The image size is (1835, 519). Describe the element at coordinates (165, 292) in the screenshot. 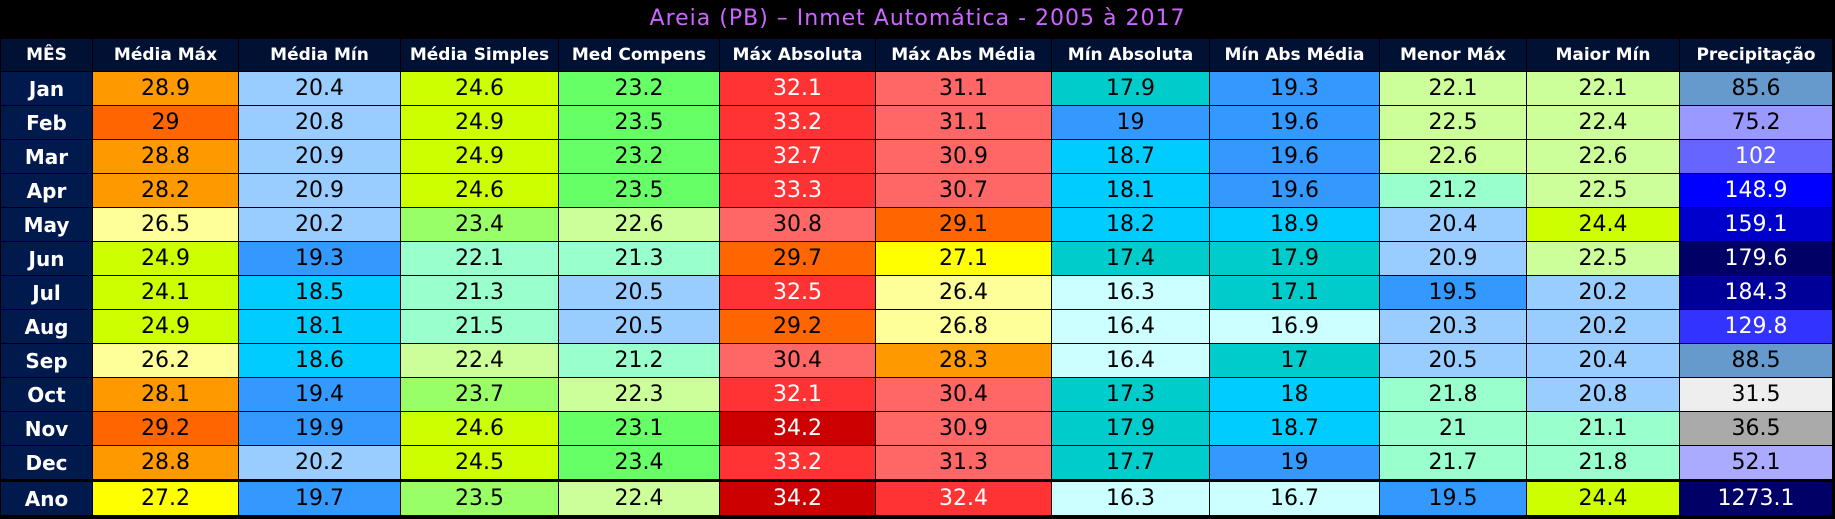

I see `value-cell: 24.1` at that location.